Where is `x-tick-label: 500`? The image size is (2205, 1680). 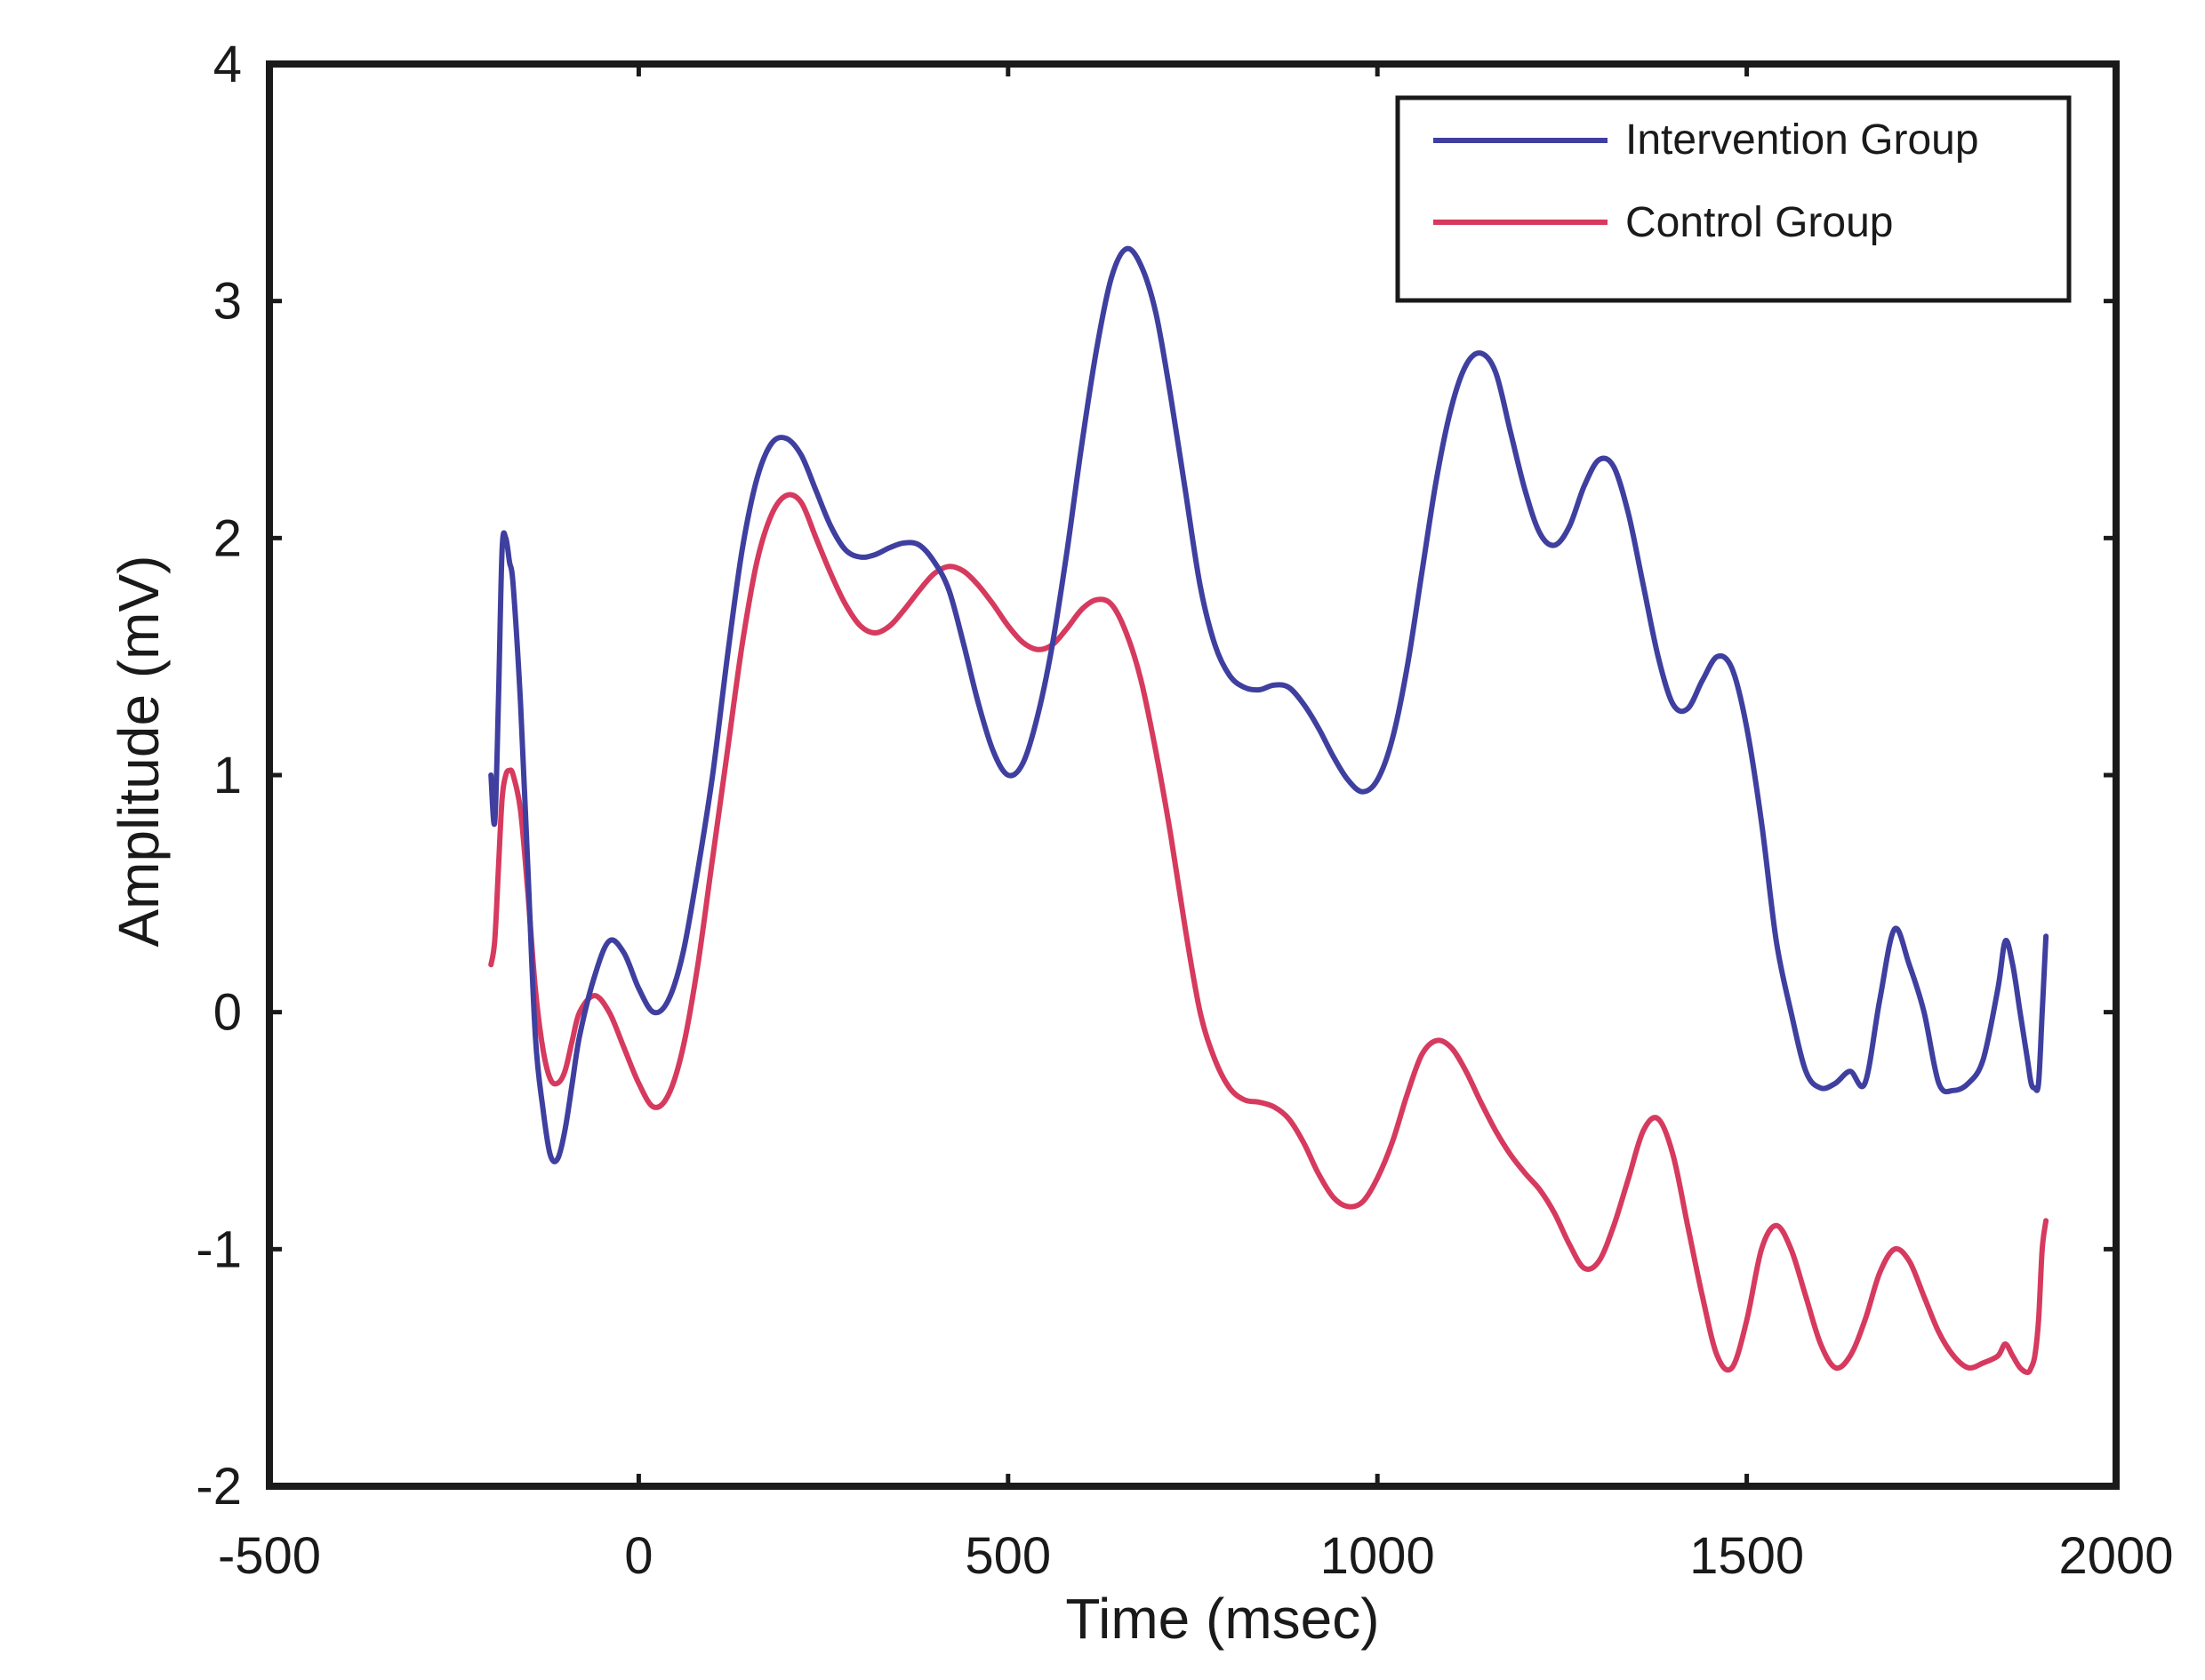 x-tick-label: 500 is located at coordinates (1008, 1556).